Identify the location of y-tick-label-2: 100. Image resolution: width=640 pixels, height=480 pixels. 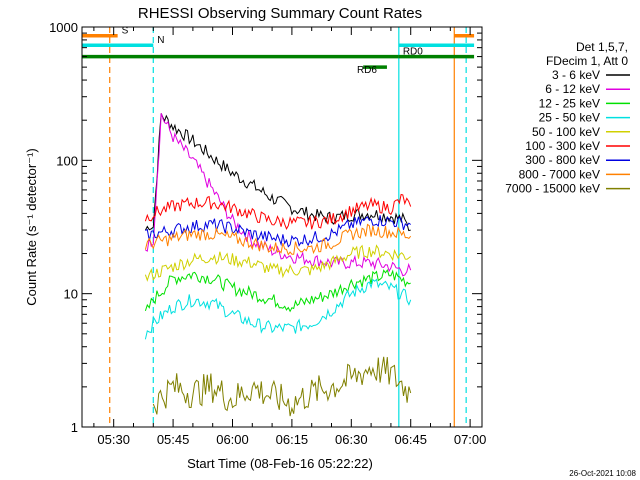
(67, 160).